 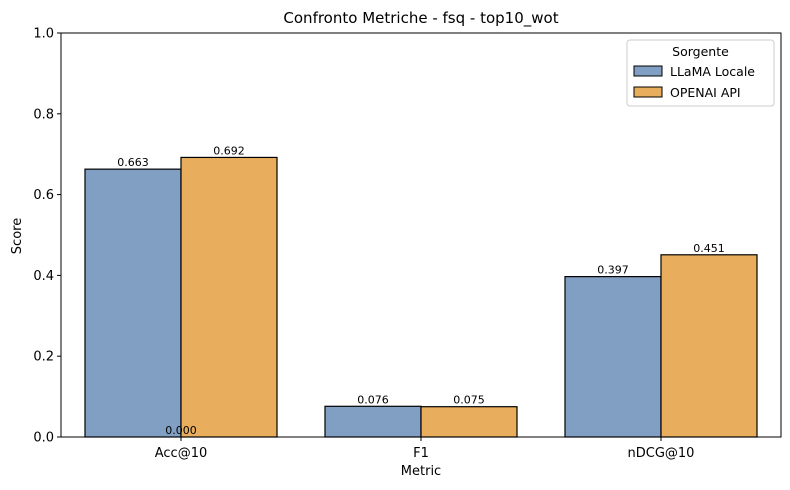 I want to click on legend: Sorgente LLaMA Locale OPENAI API, so click(x=700, y=73).